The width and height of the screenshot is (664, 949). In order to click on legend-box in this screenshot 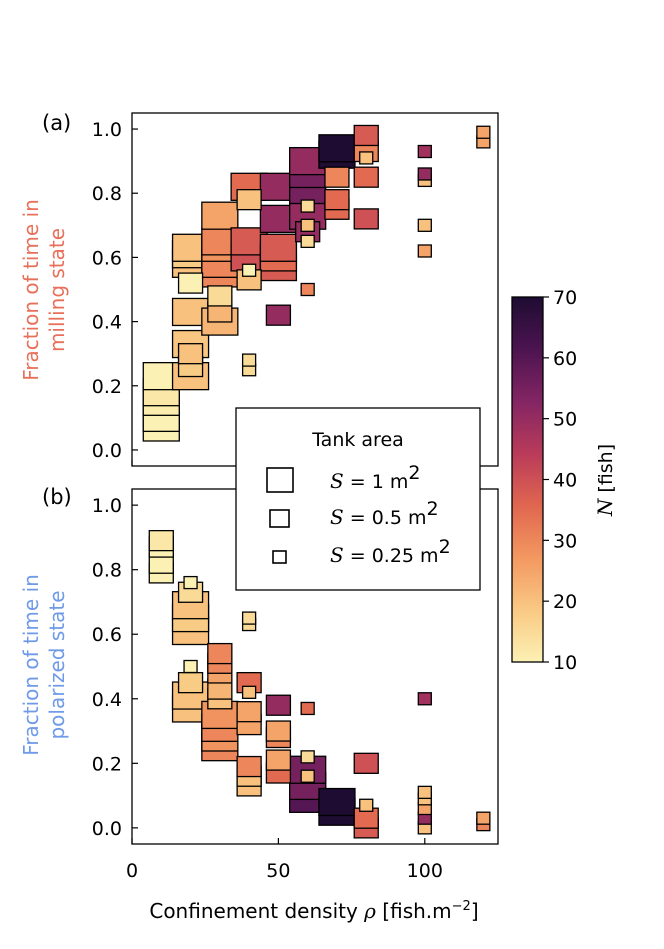, I will do `click(358, 499)`.